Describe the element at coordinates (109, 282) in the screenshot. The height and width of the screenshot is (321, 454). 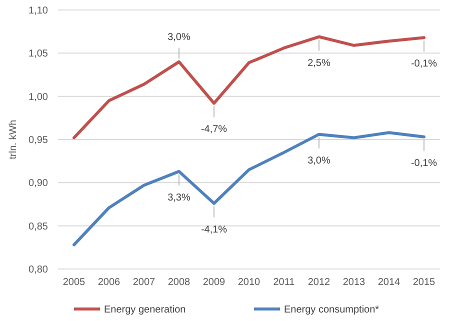
I see `x-tick-label: 2006` at that location.